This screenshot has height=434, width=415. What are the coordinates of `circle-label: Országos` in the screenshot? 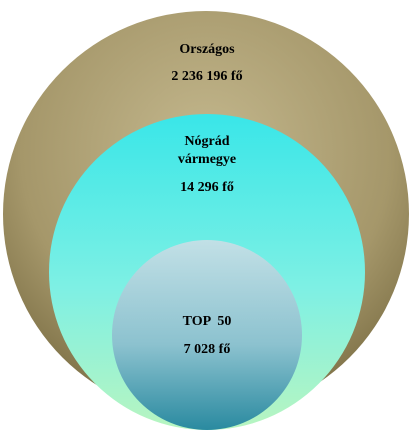 It's located at (207, 49).